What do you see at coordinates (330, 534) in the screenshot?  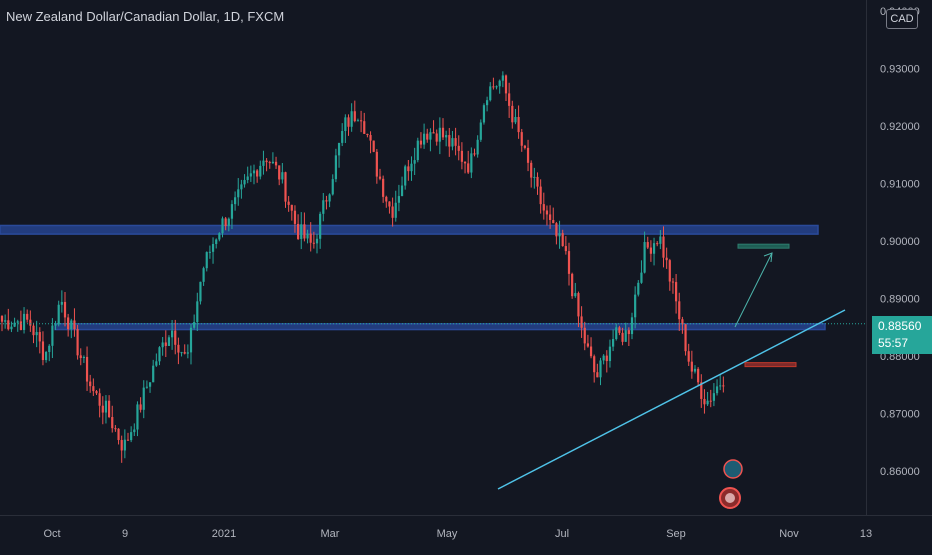 I see `time-tick-label: Mar` at bounding box center [330, 534].